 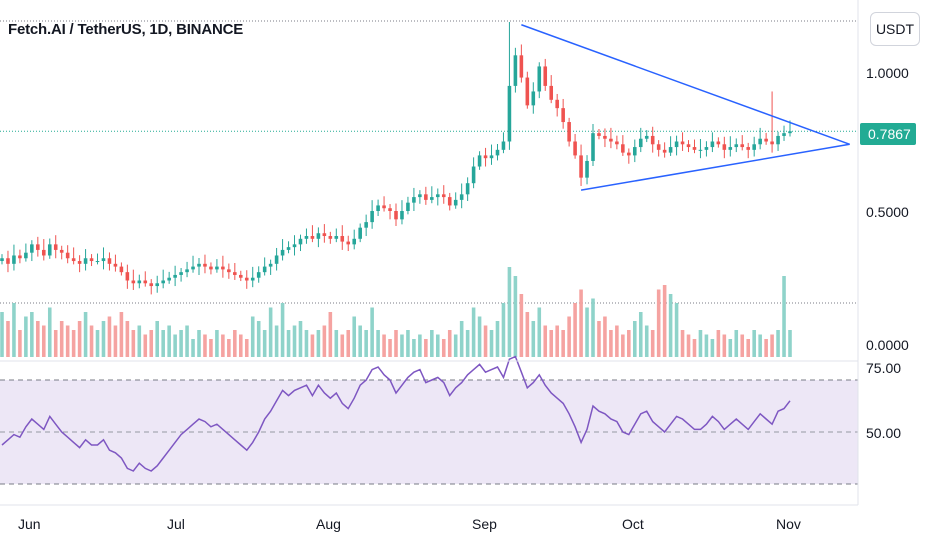 I want to click on triangle-pattern, so click(x=685, y=107).